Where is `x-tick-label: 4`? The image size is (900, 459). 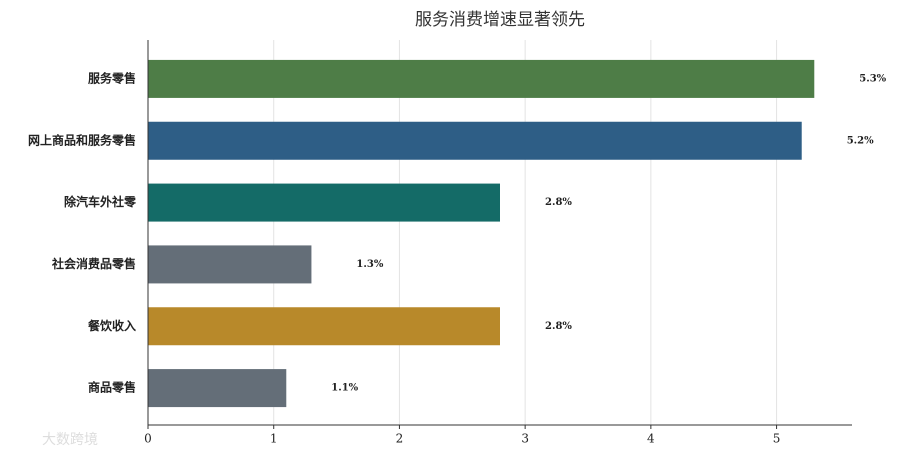
x-tick-label: 4 is located at coordinates (651, 439).